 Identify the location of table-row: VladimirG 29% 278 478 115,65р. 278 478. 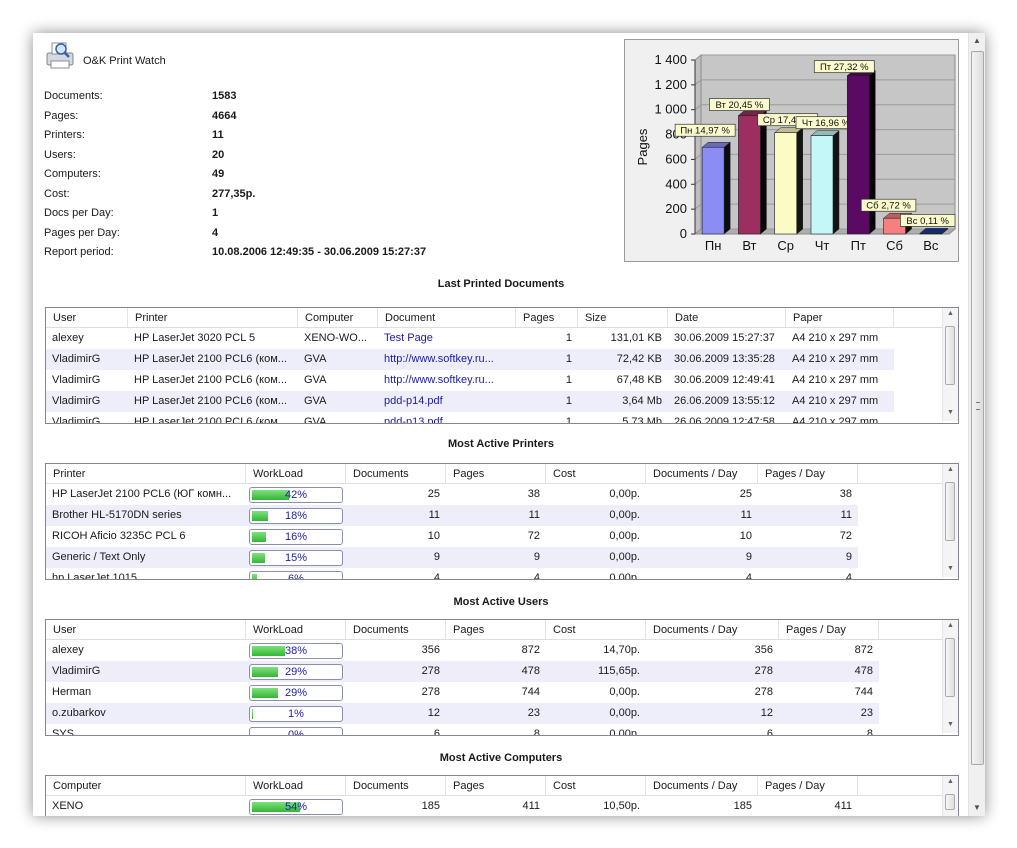
(462, 671).